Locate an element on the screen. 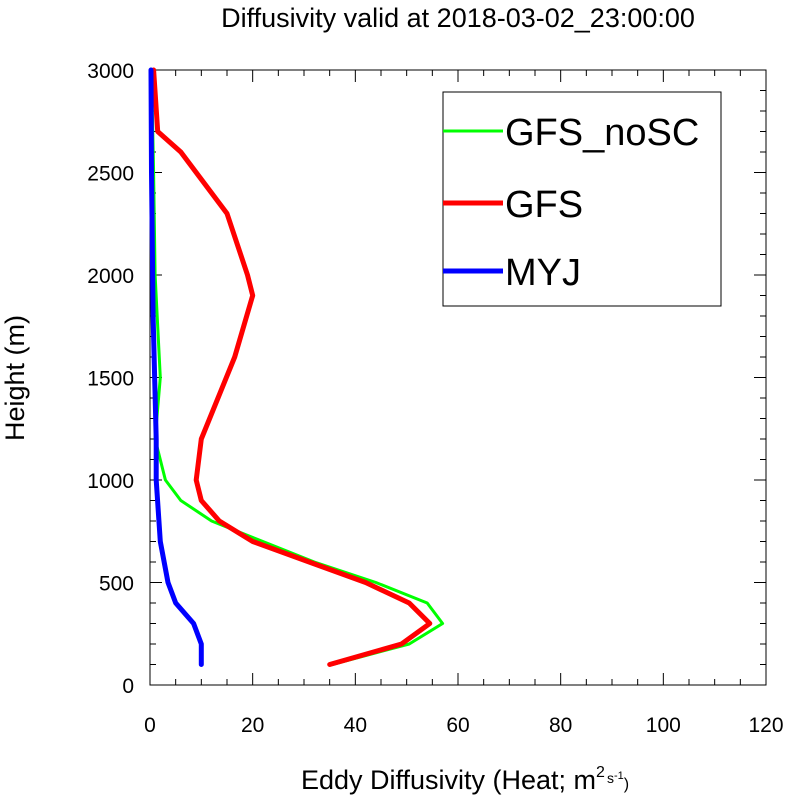 This screenshot has width=788, height=801. legend: GFS_noSC GFS MYJ is located at coordinates (582, 199).